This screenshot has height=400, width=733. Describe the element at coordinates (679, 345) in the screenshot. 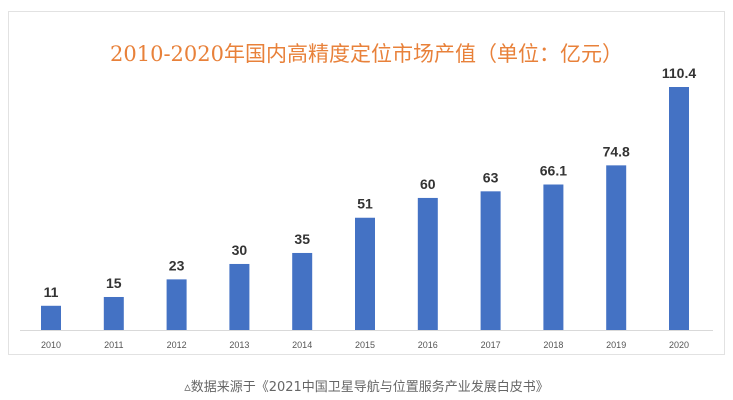

I see `x-tick-label: 2020` at that location.